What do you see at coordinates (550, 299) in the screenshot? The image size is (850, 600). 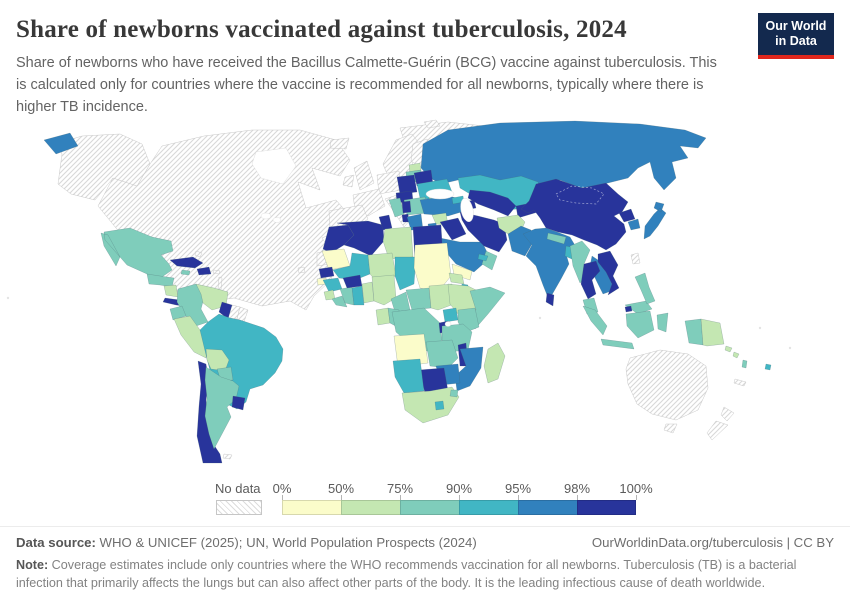 I see `country-sri-lanka: Sri Lanka` at bounding box center [550, 299].